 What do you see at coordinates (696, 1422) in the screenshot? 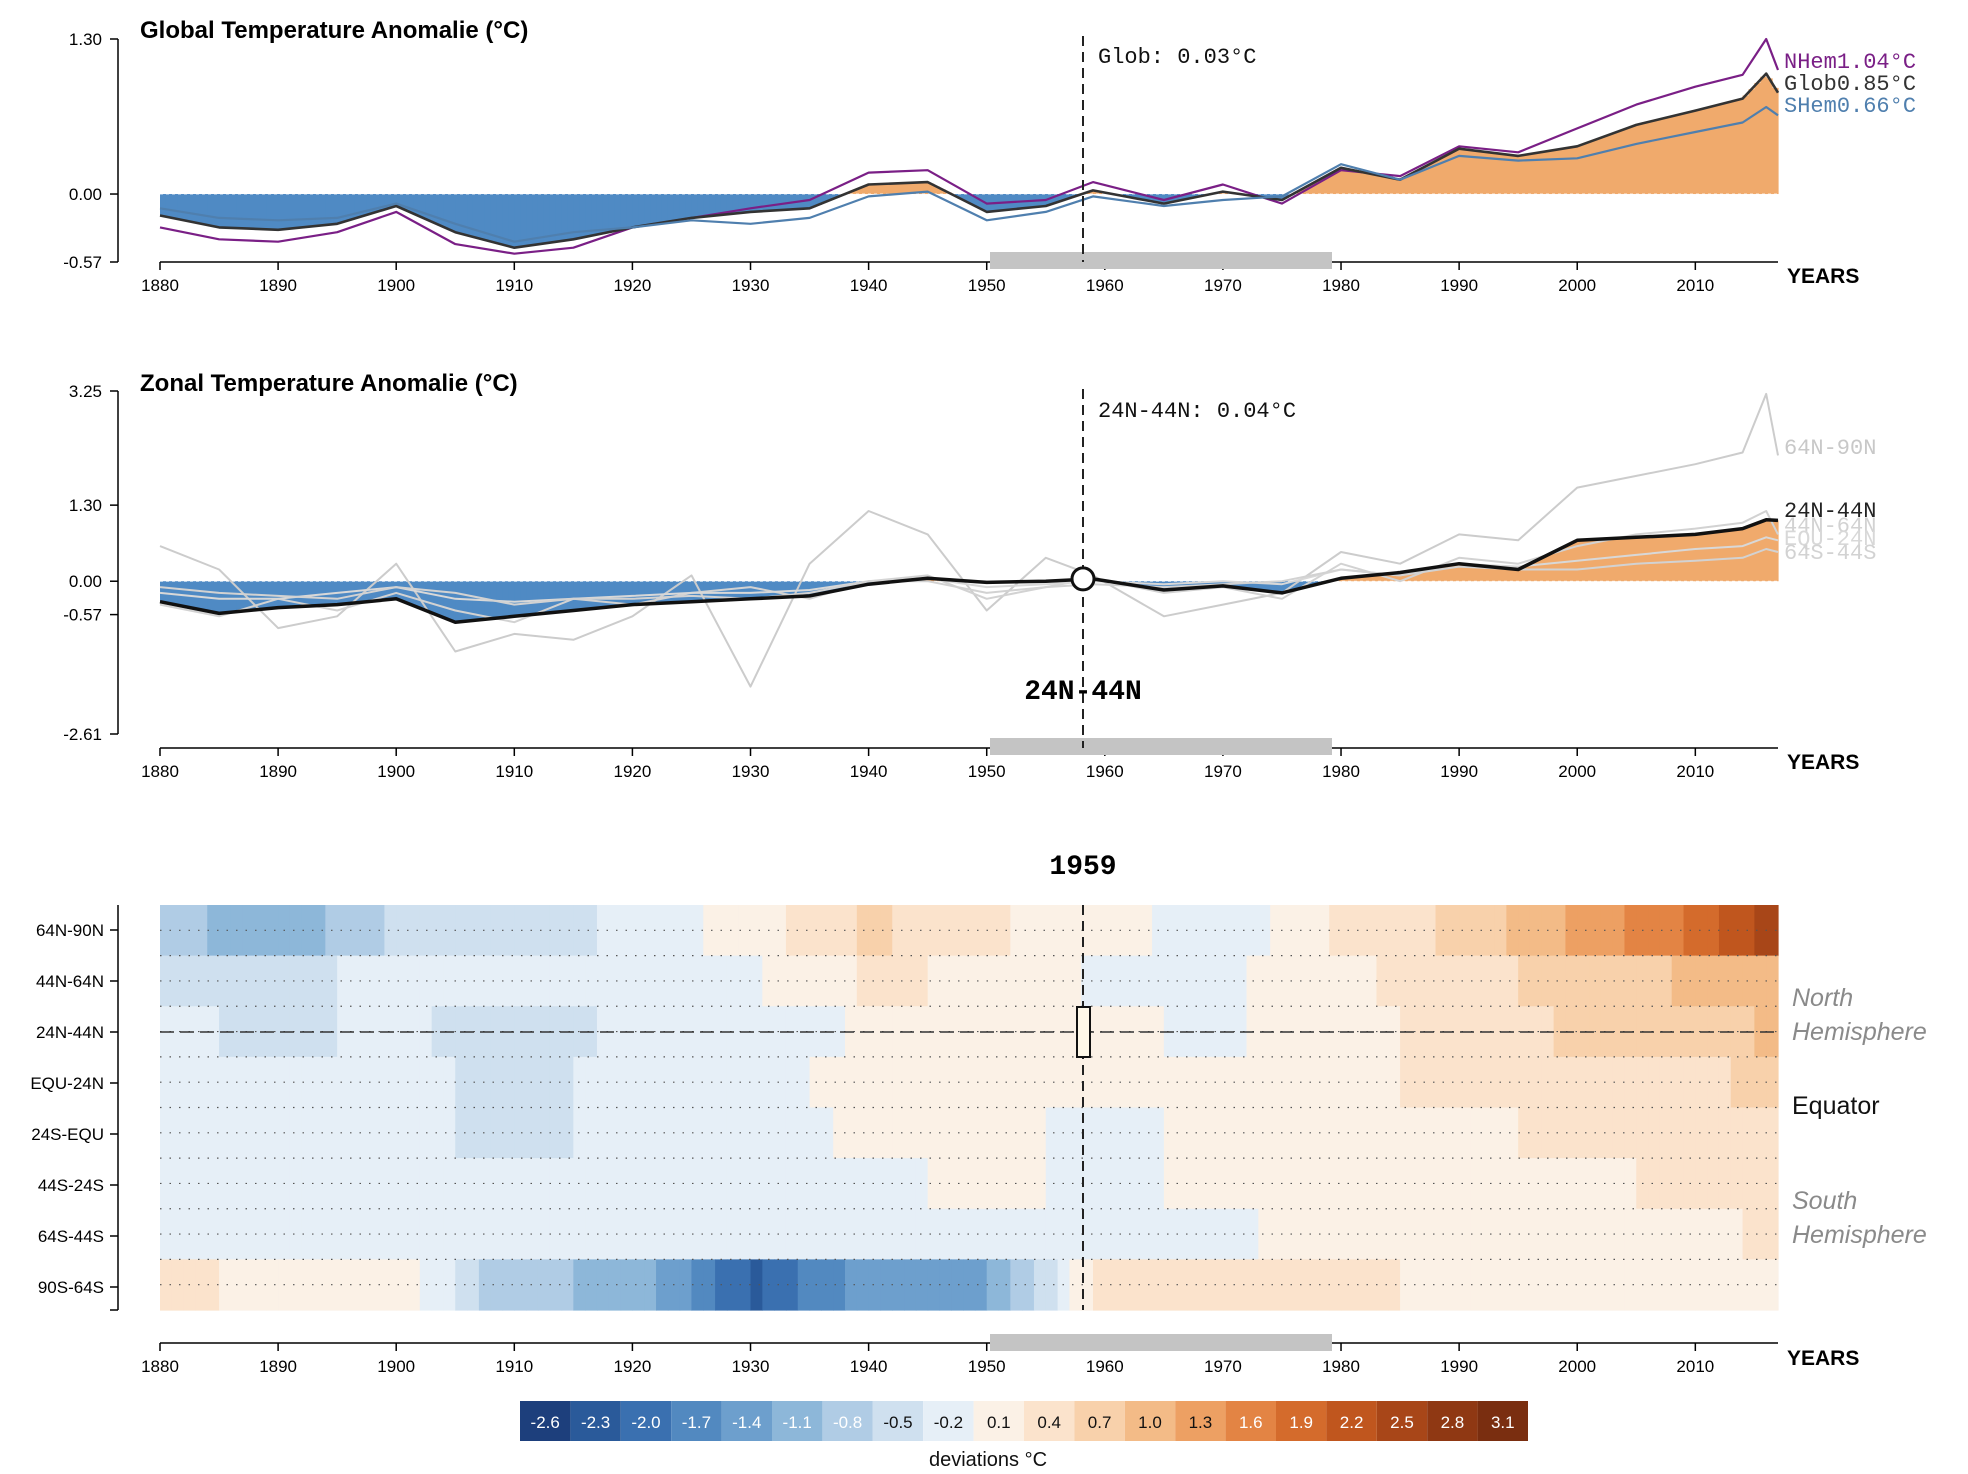
I see `legend-value-label: -1.7` at bounding box center [696, 1422].